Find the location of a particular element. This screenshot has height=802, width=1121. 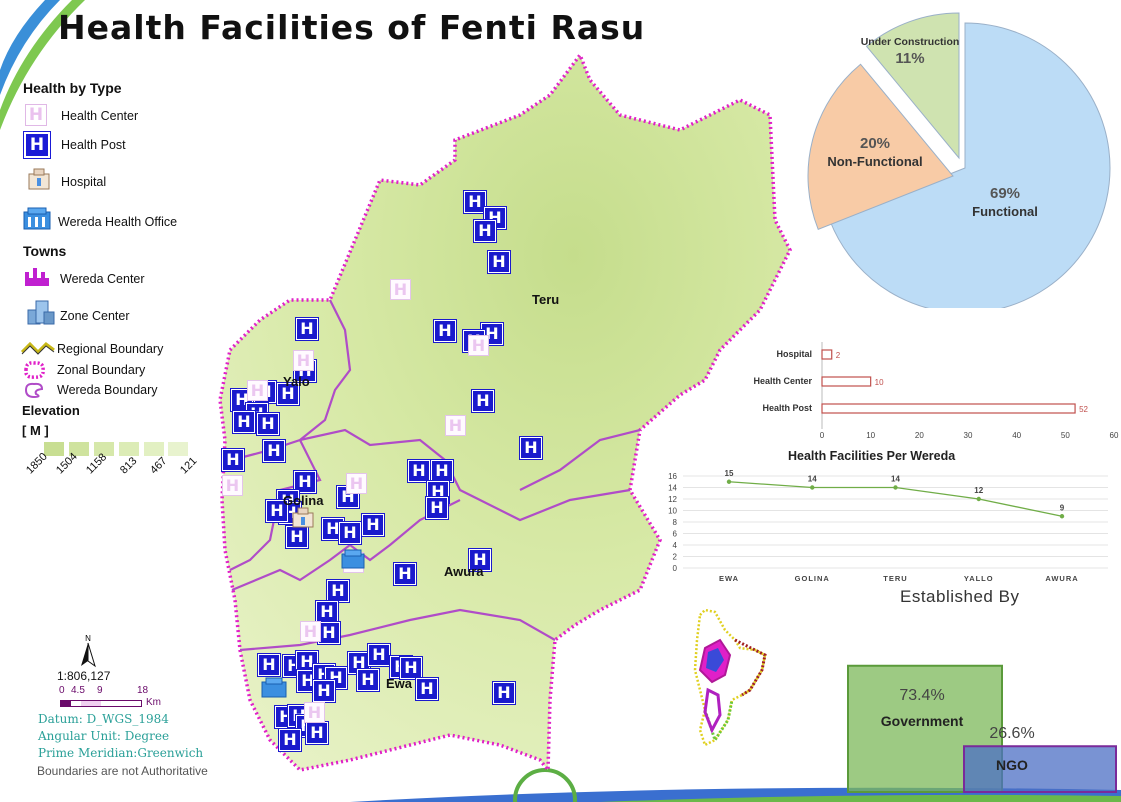

pie-value-label: 11% is located at coordinates (909, 58).